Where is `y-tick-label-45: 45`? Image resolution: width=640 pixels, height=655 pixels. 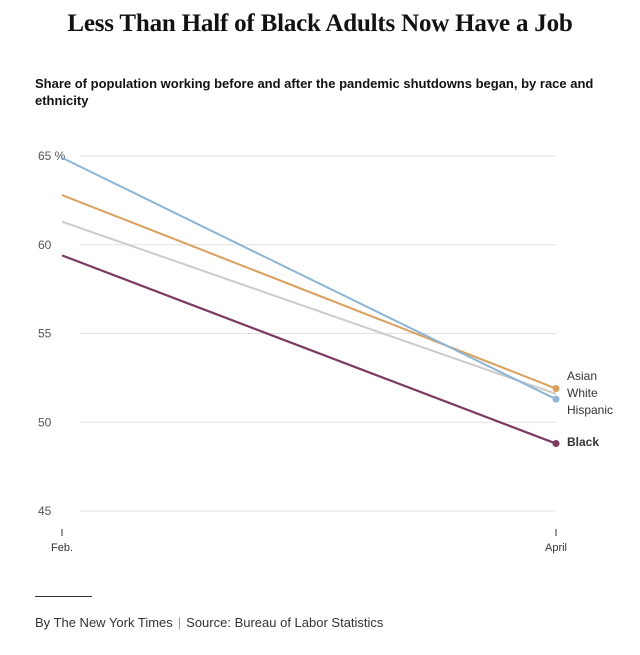
y-tick-label-45: 45 is located at coordinates (45, 511).